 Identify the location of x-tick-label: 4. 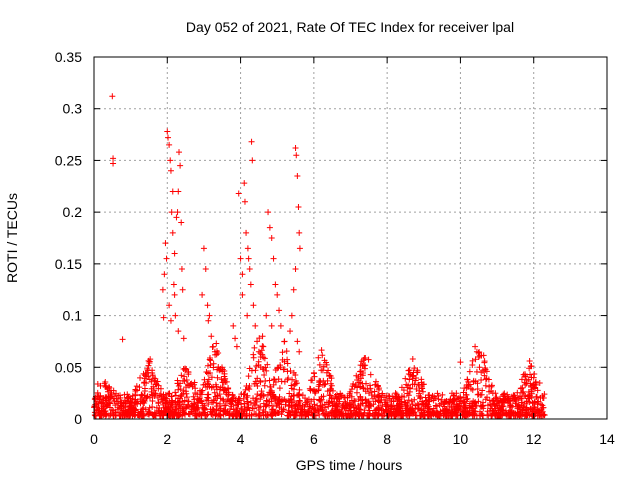
(241, 439).